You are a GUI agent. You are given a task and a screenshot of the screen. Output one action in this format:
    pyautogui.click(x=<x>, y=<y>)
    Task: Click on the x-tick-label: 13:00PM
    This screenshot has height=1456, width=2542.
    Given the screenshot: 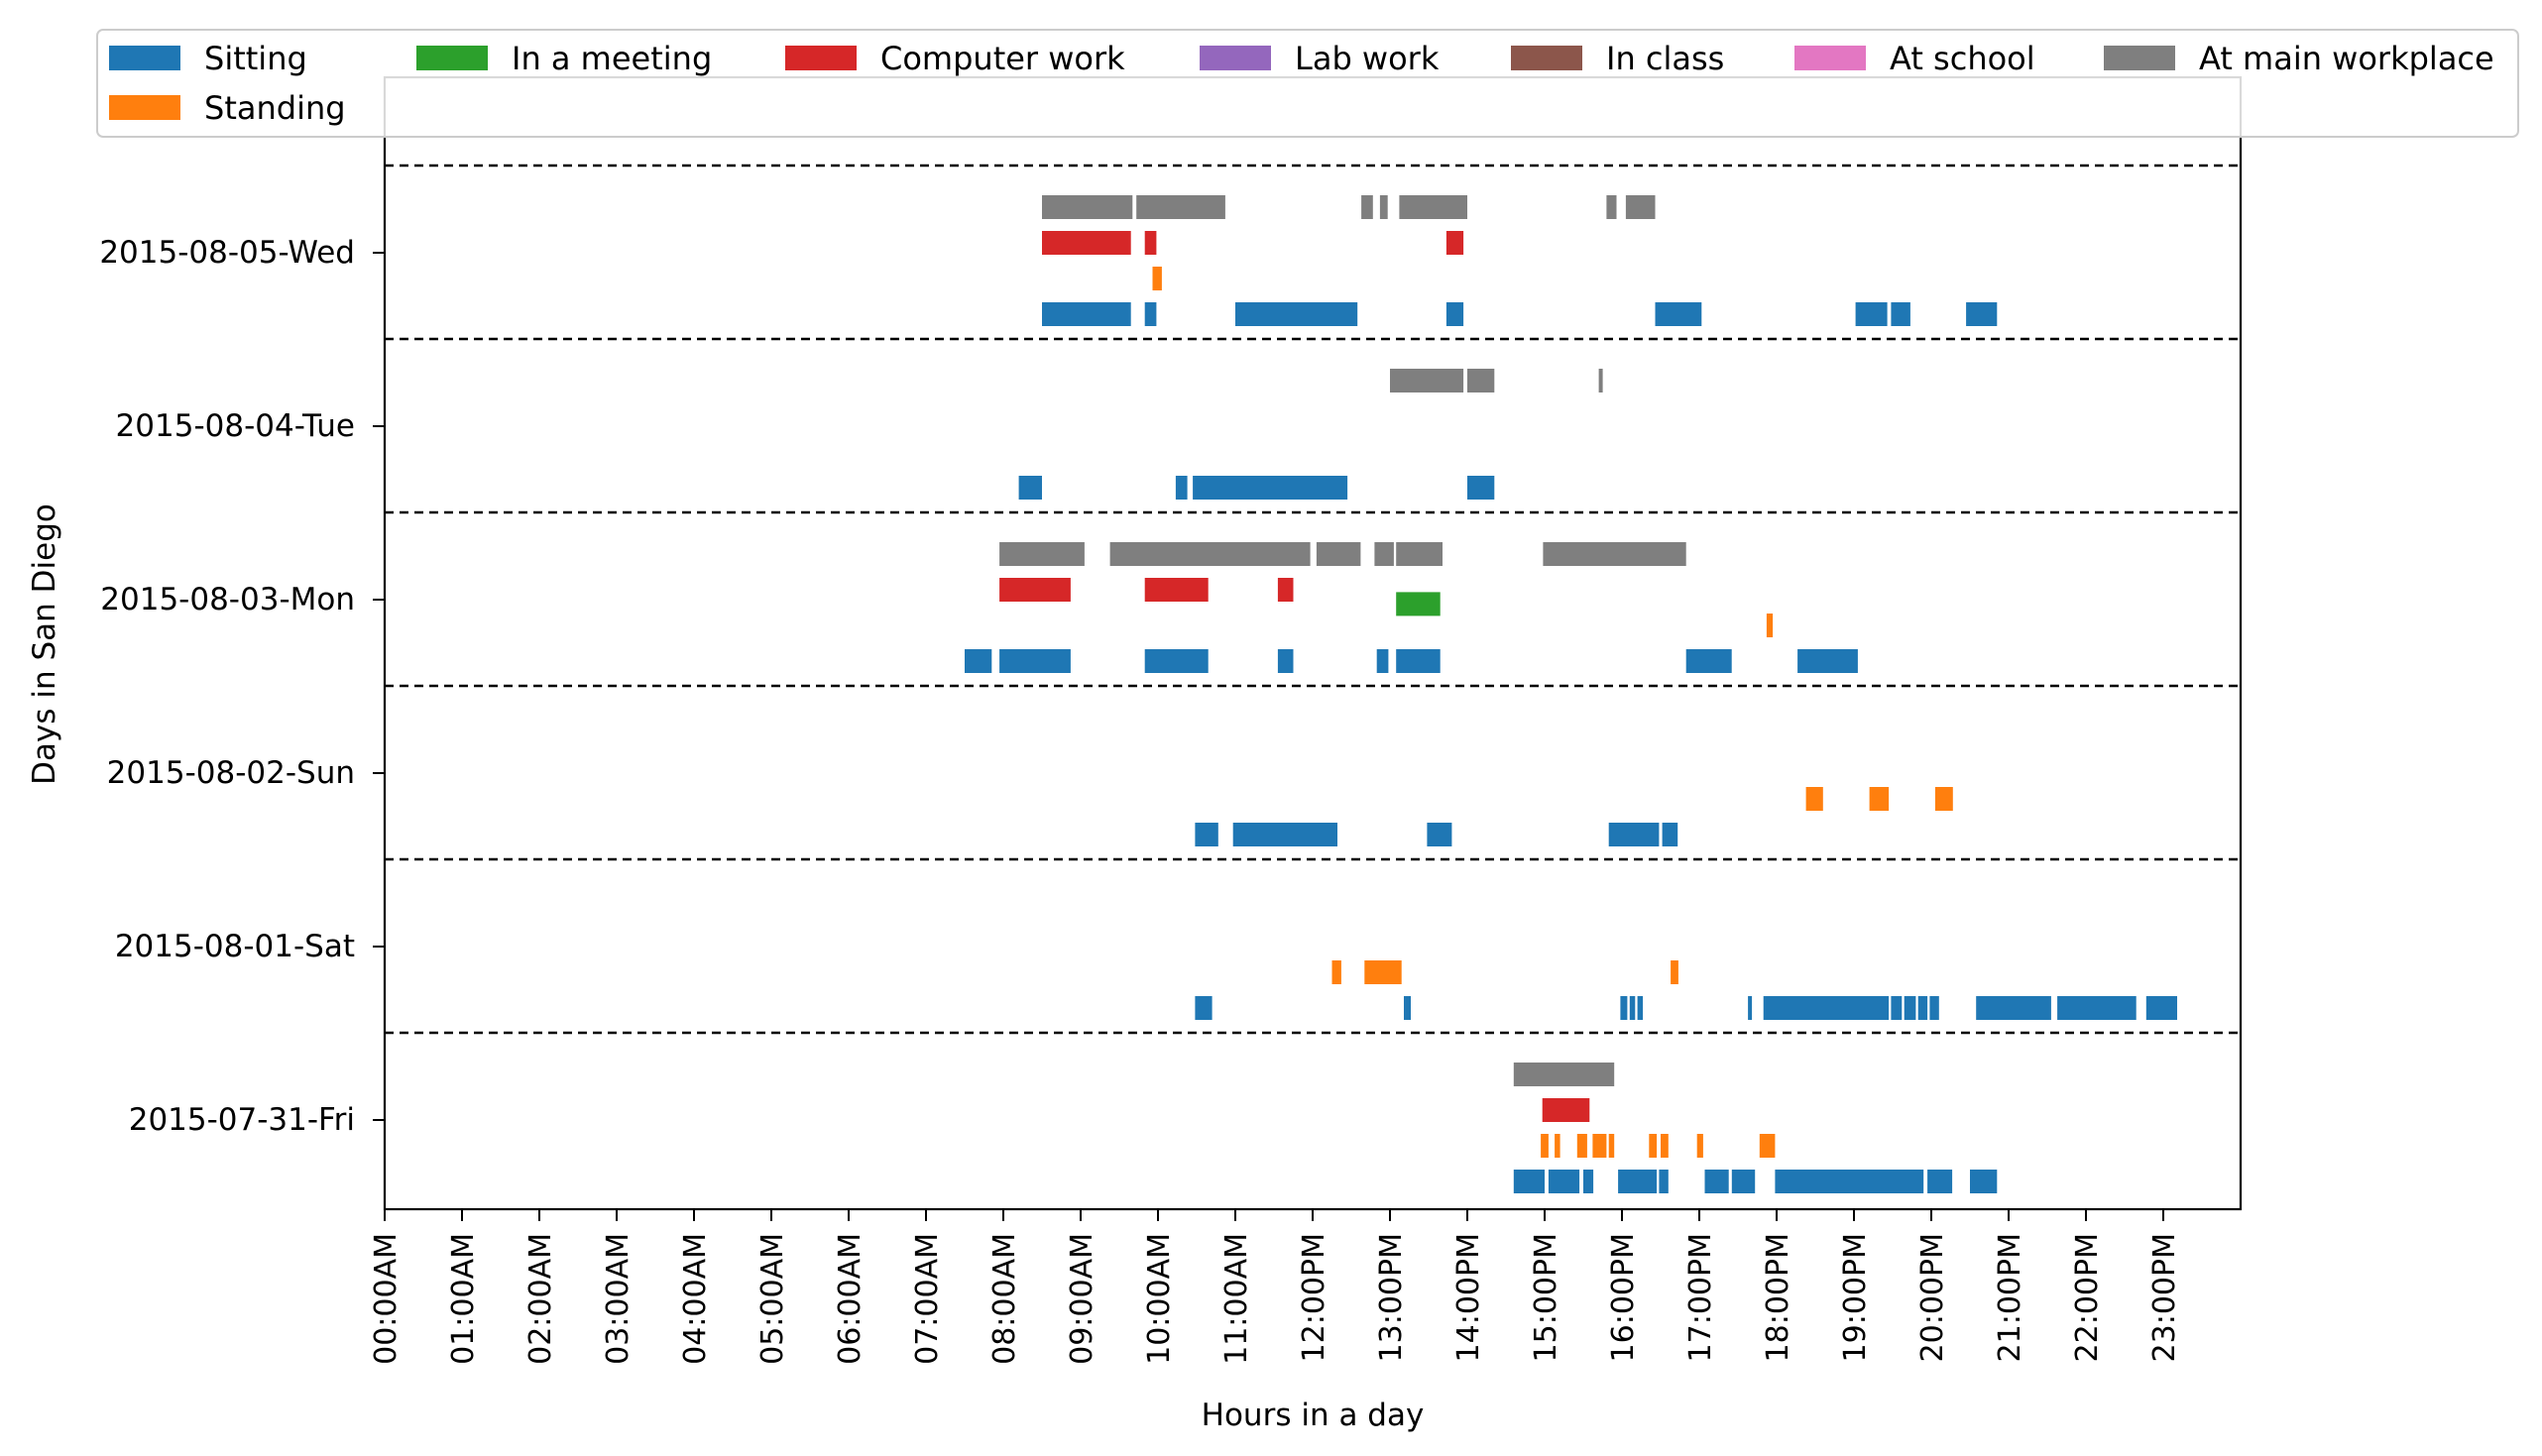 What is the action you would take?
    pyautogui.click(x=1391, y=1297)
    